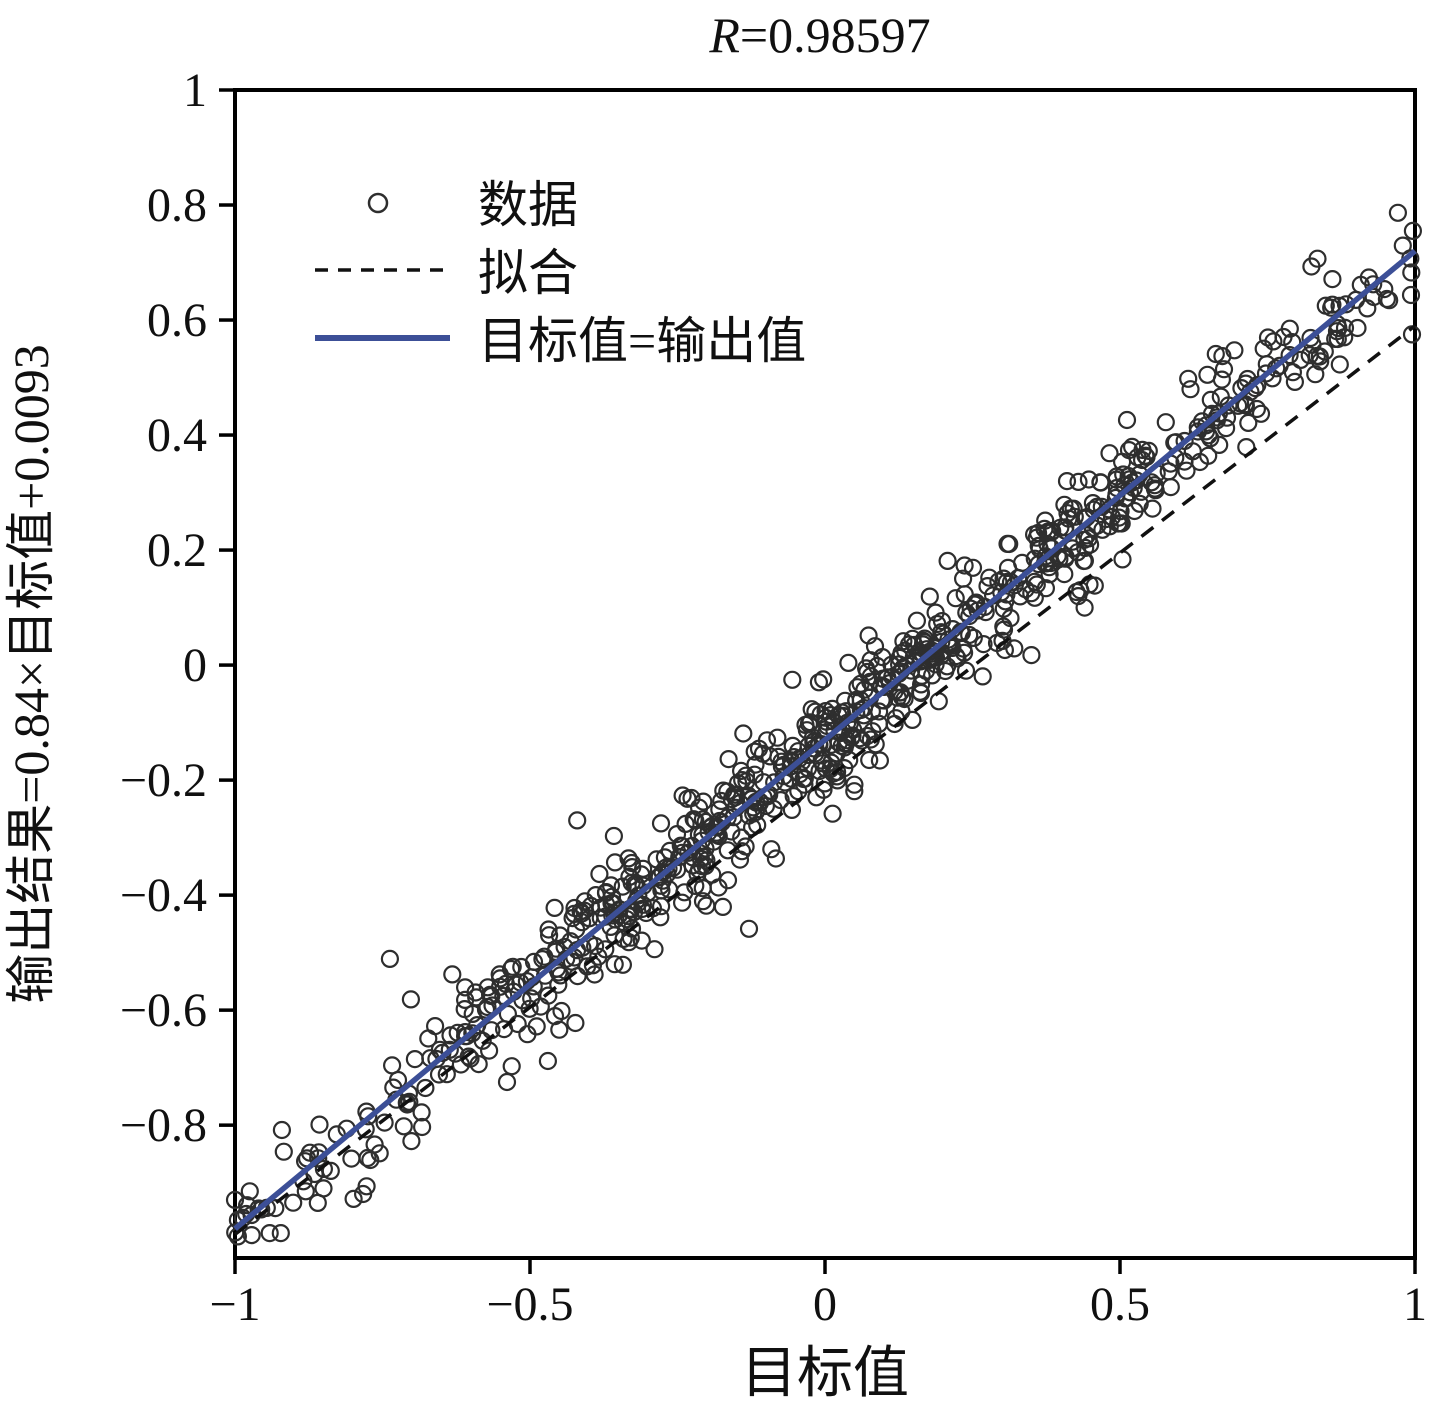 Image resolution: width=1453 pixels, height=1419 pixels. Describe the element at coordinates (825, 1374) in the screenshot. I see `x-axis-label: 目标值` at that location.